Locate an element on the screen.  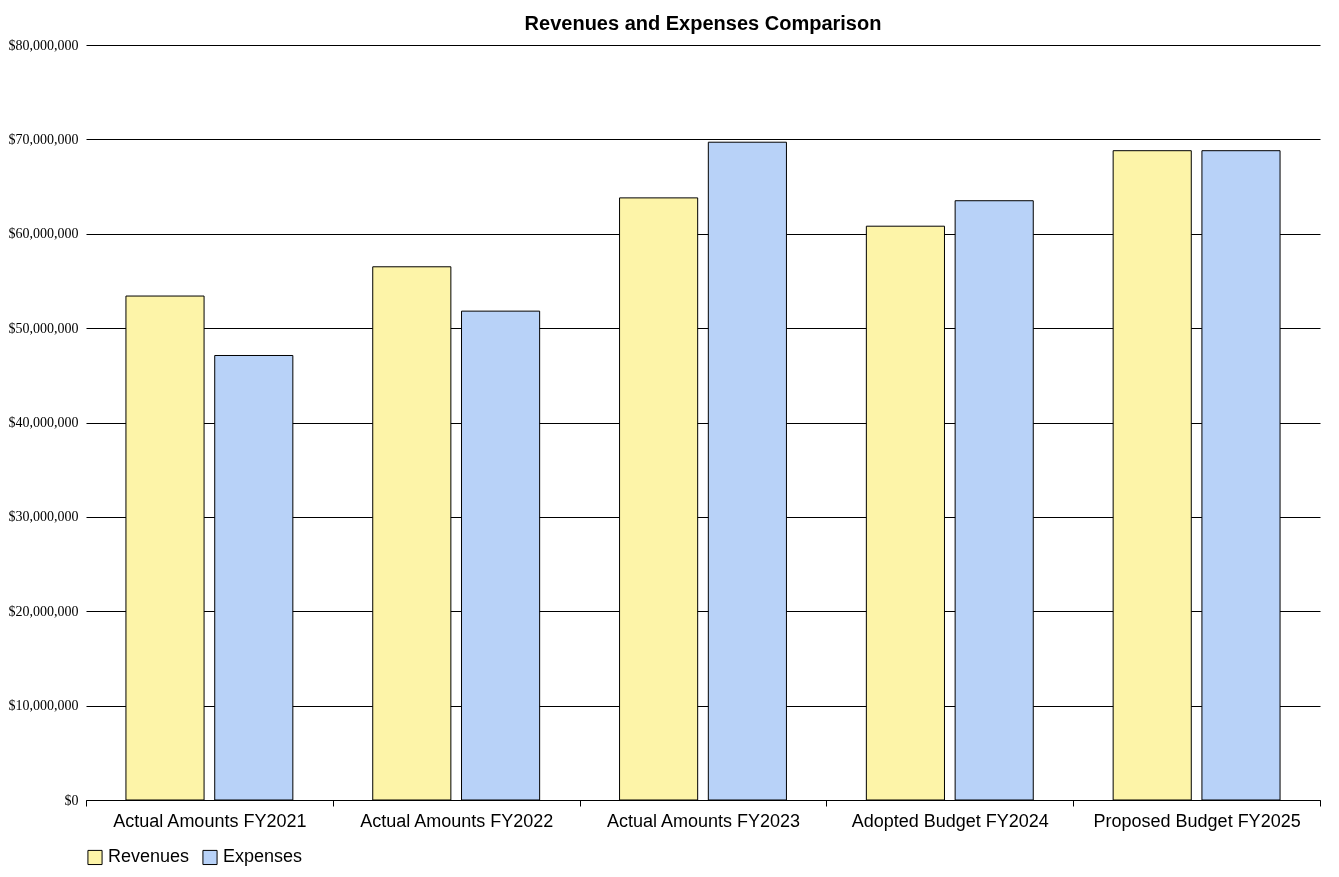
legend-label: Expenses is located at coordinates (263, 856).